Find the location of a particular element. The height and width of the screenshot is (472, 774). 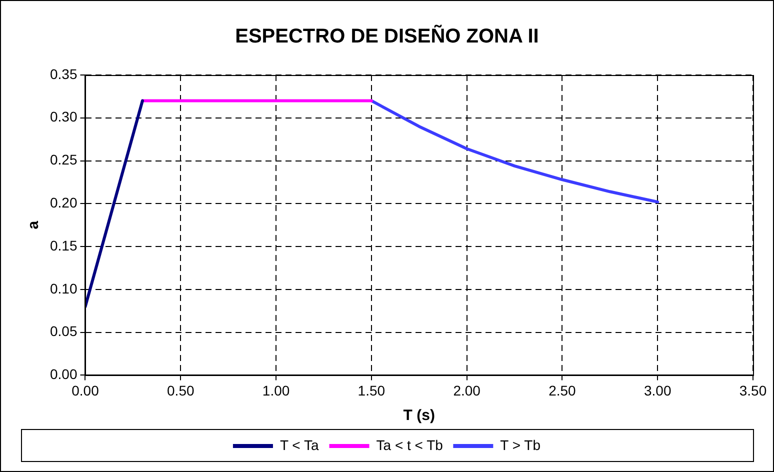

legend-label: Ta < t < Tb is located at coordinates (410, 444).